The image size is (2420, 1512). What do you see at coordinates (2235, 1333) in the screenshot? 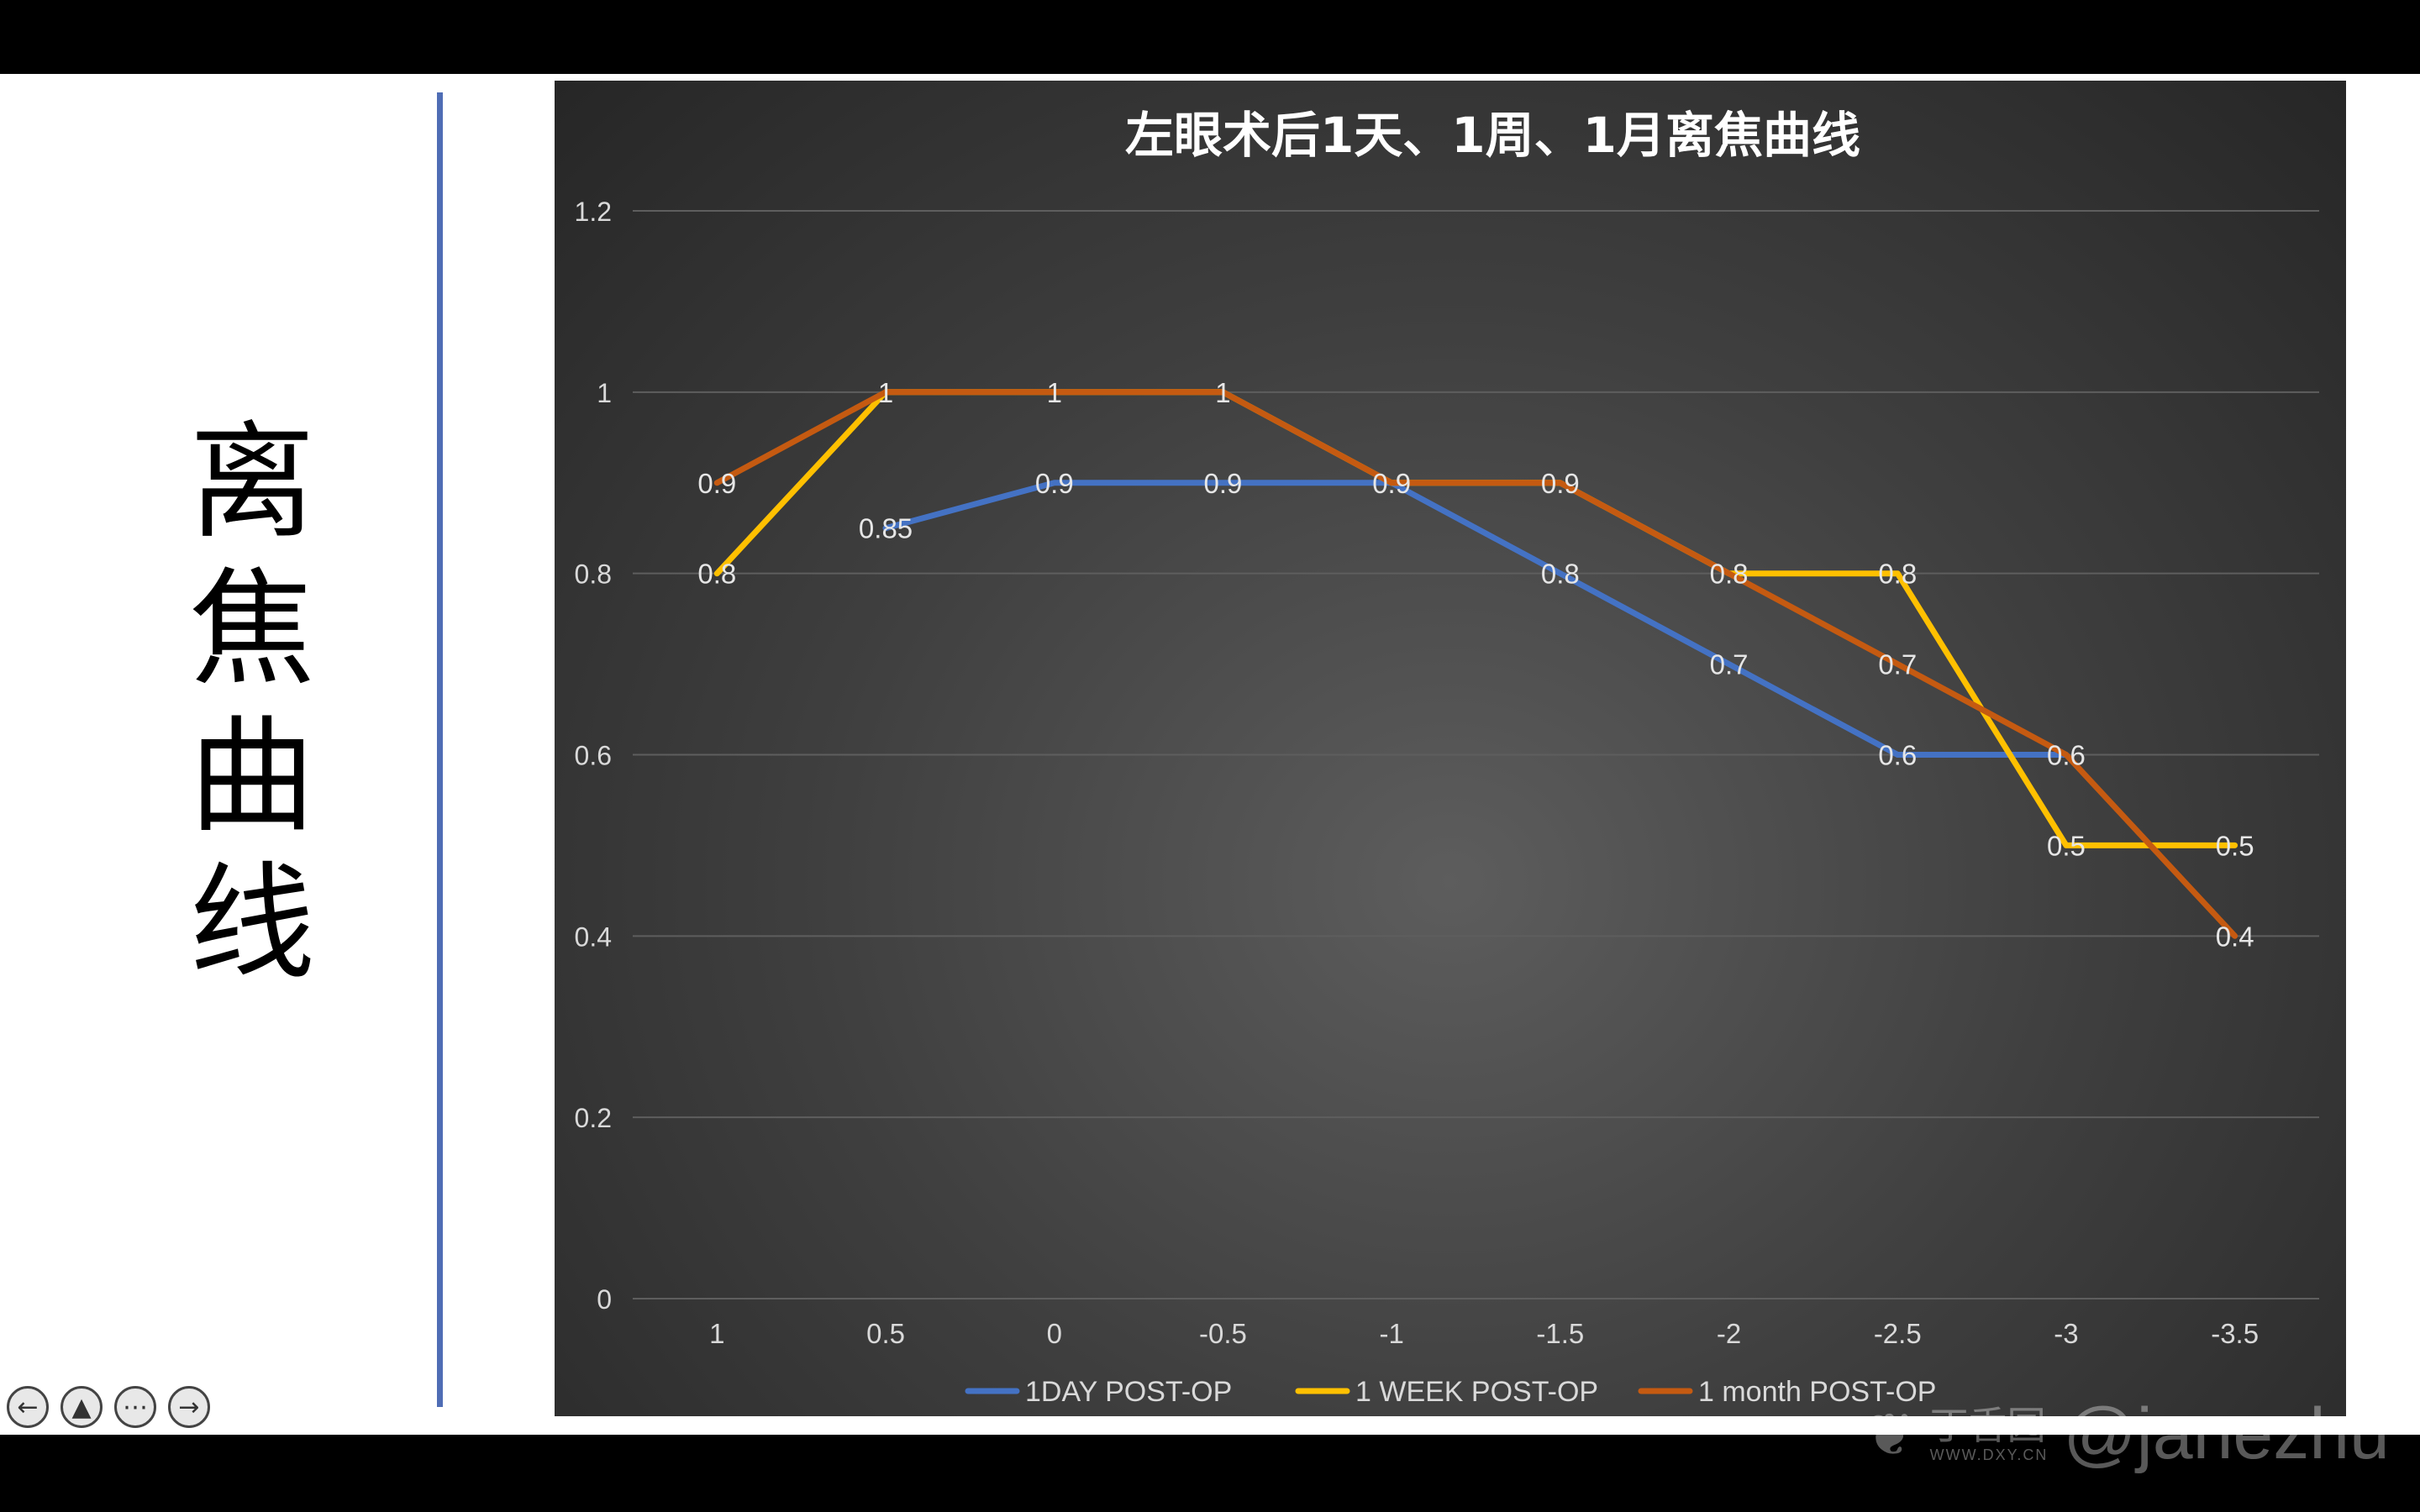
I see `x-tick-label: -3.5` at bounding box center [2235, 1333].